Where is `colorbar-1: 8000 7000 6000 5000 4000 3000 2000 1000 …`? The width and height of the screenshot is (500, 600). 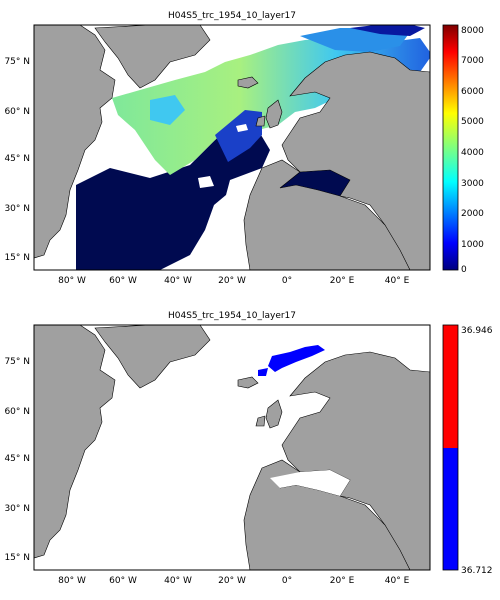
colorbar-1: 8000 7000 6000 5000 4000 3000 2000 1000 … is located at coordinates (463, 149).